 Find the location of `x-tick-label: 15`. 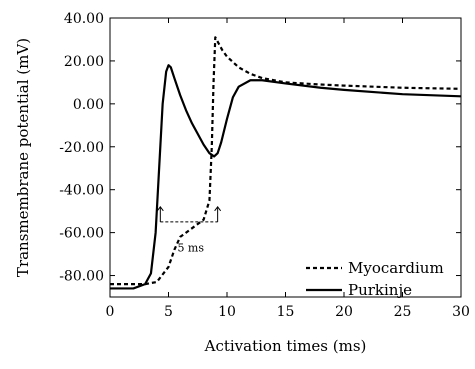

x-tick-label: 15 is located at coordinates (286, 312).